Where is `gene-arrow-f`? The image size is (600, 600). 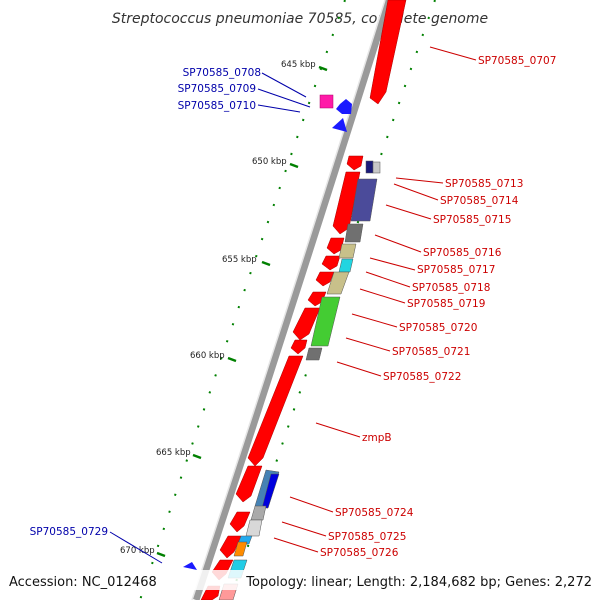 gene-arrow-f is located at coordinates (299, 347).